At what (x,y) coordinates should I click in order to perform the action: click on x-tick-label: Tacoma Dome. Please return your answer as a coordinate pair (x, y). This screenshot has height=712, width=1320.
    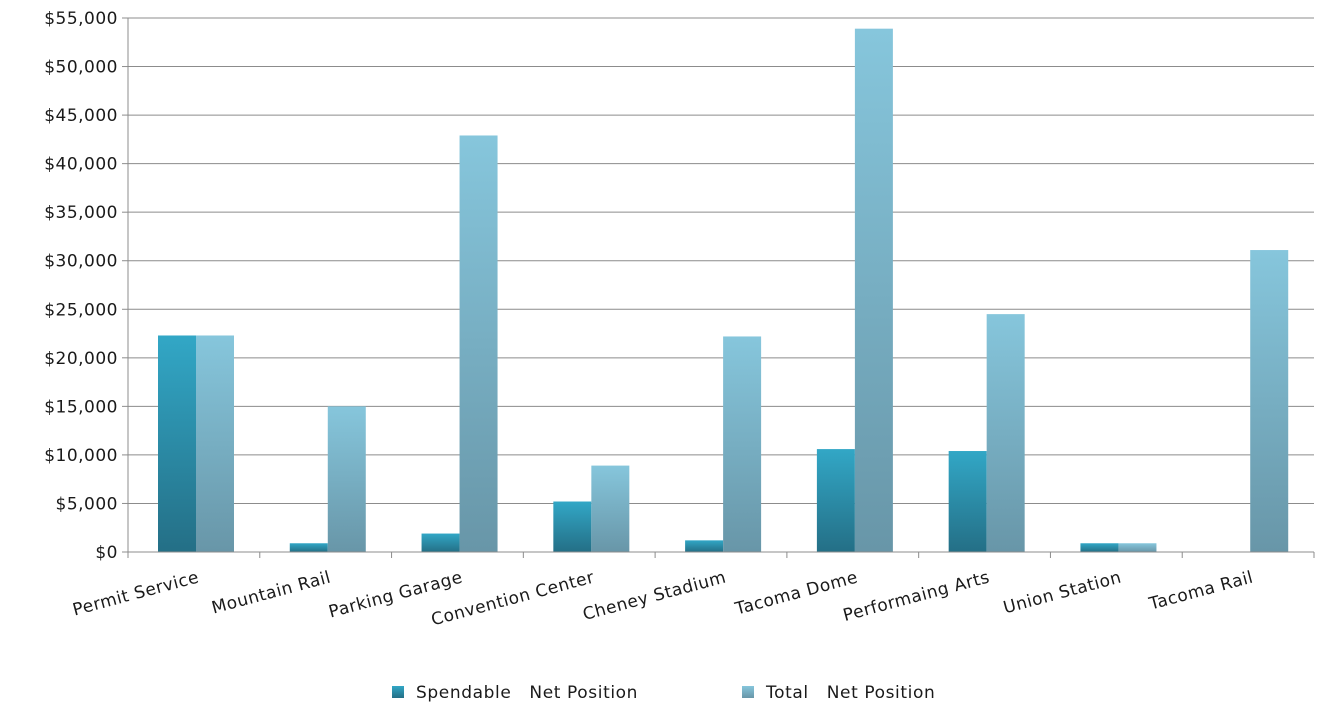
    Looking at the image, I should click on (796, 594).